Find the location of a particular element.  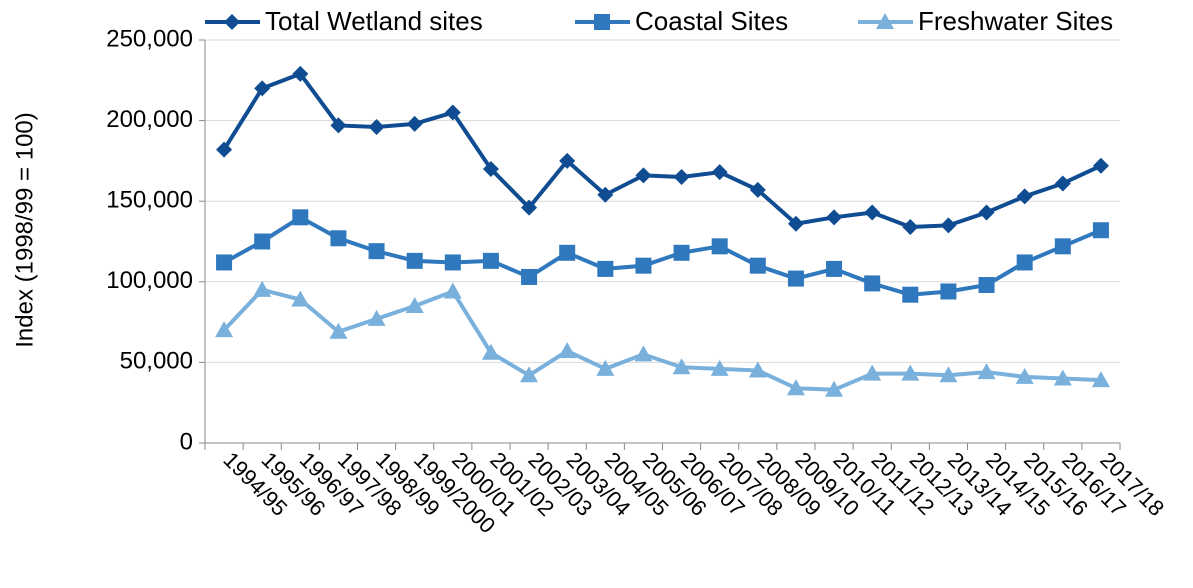

legend-label: Freshwater Sites is located at coordinates (1015, 21).